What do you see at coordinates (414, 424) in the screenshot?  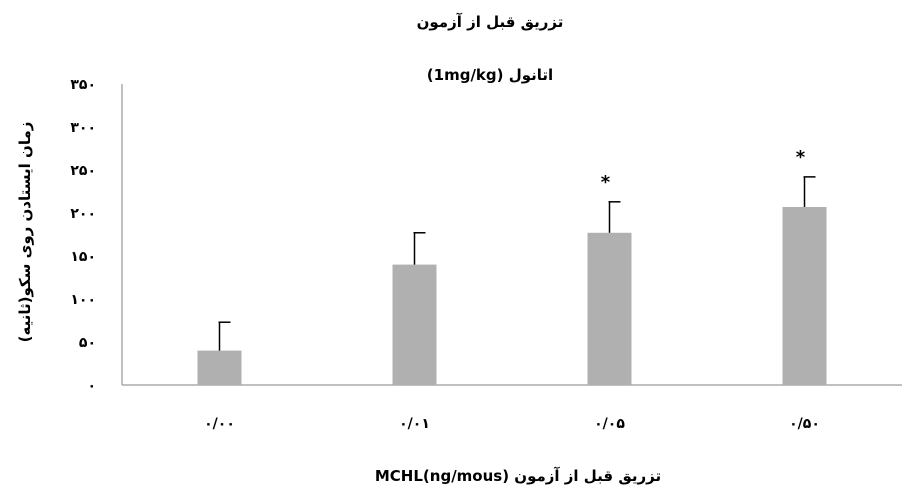 I see `x-tick-label: ۰/۰۱` at bounding box center [414, 424].